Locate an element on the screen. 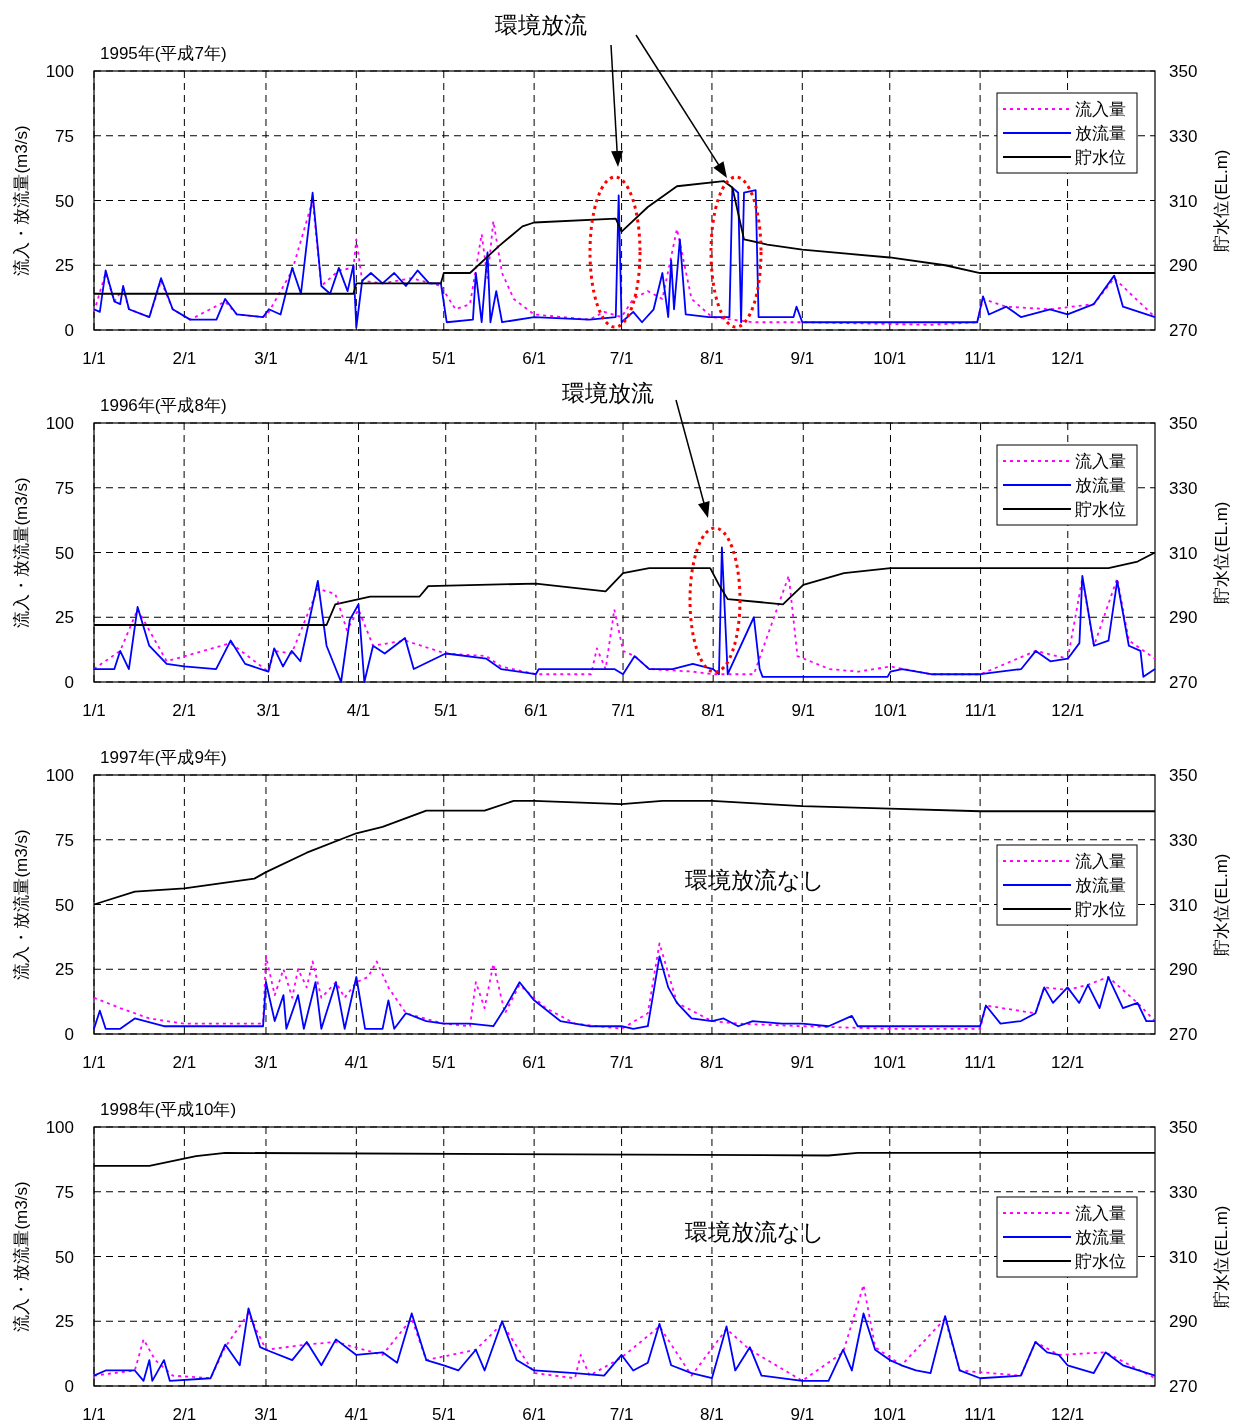 The width and height of the screenshot is (1233, 1428). chart-title: 1997年(平成9年) is located at coordinates (163, 757).